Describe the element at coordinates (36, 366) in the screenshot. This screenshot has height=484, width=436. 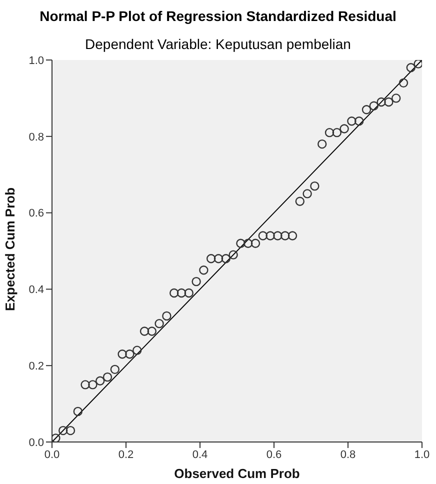
I see `y-tick-label: 0.2` at that location.